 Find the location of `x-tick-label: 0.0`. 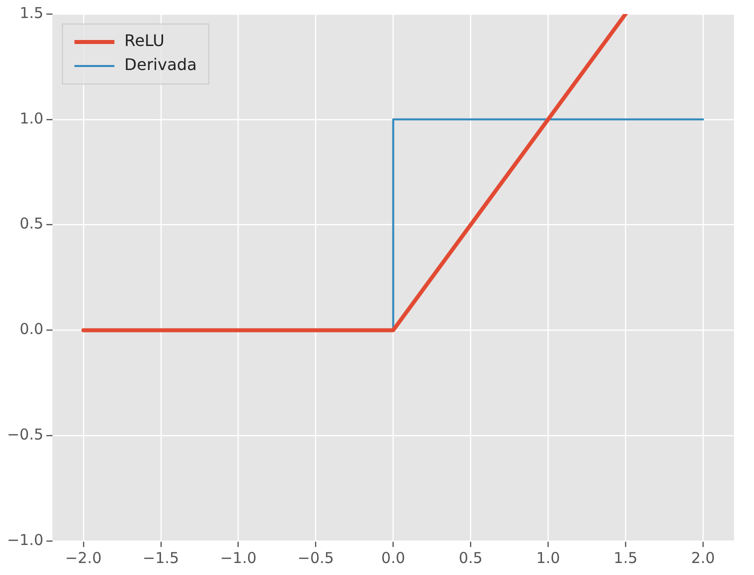

x-tick-label: 0.0 is located at coordinates (393, 557).